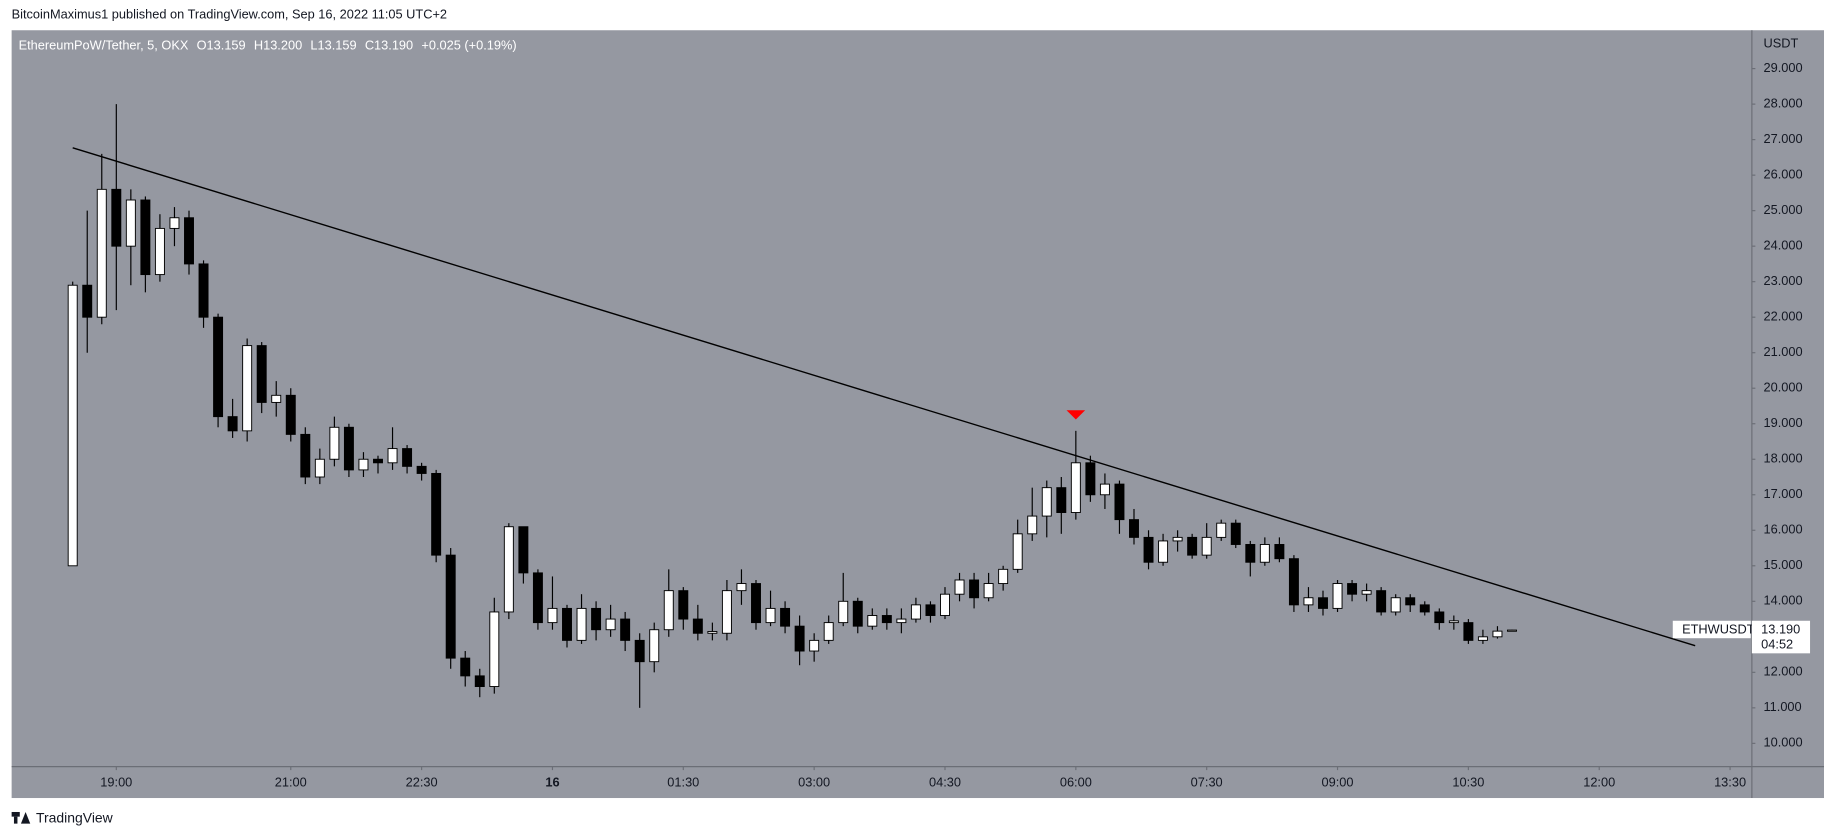 This screenshot has height=837, width=1824. Describe the element at coordinates (422, 781) in the screenshot. I see `x-tick-label: 22:30` at that location.